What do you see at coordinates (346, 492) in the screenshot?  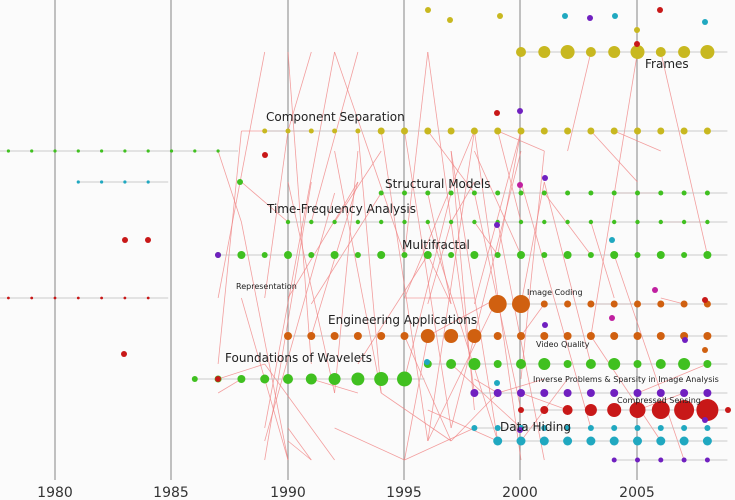 I see `year-axis: 1980 1985 1990 1995 2000 2005` at bounding box center [346, 492].